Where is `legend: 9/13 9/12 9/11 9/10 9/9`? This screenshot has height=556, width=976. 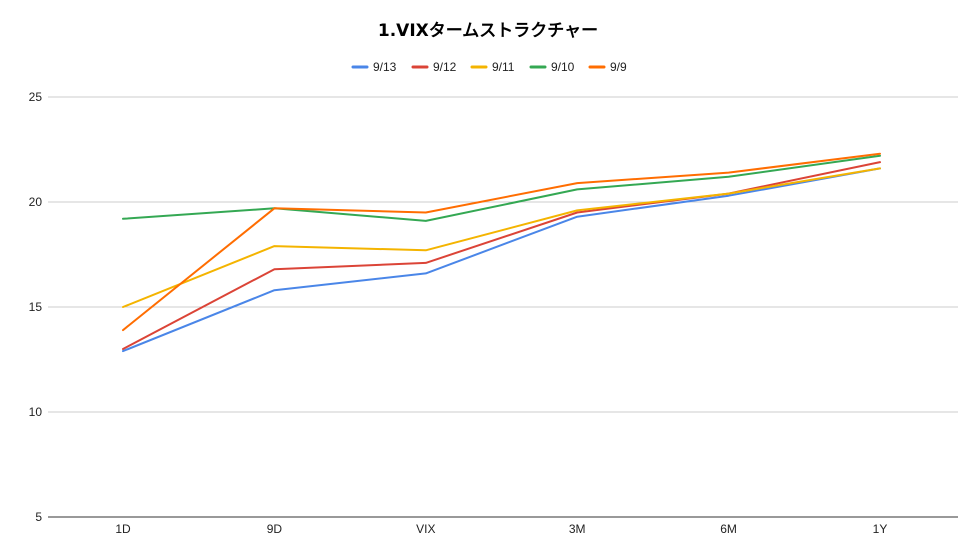 legend: 9/13 9/12 9/11 9/10 9/9 is located at coordinates (489, 67).